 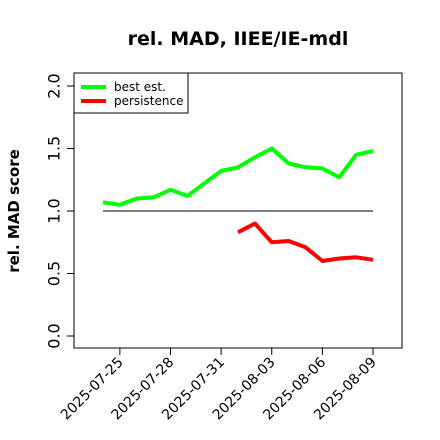 I want to click on chart-title: rel. MAD, IIEE/IE-mdl, so click(x=238, y=39).